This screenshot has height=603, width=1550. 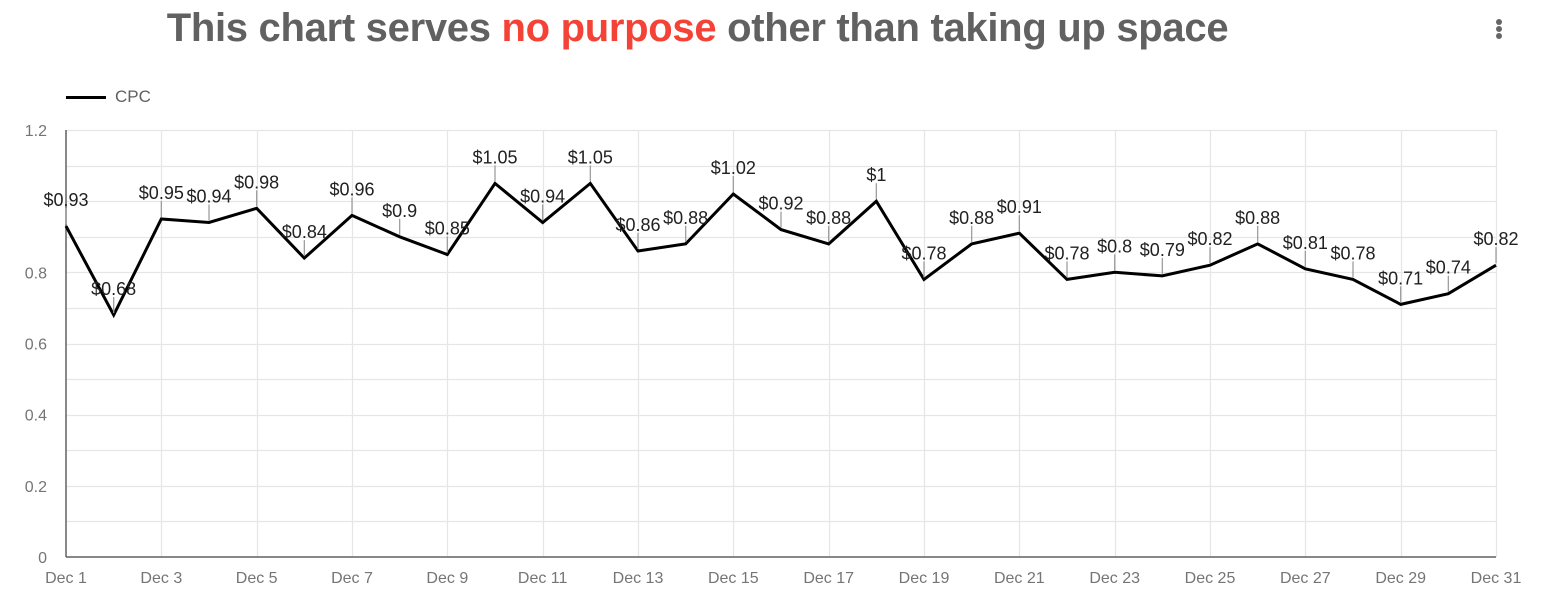 I want to click on x-tick-label: Dec 29, so click(x=1400, y=578).